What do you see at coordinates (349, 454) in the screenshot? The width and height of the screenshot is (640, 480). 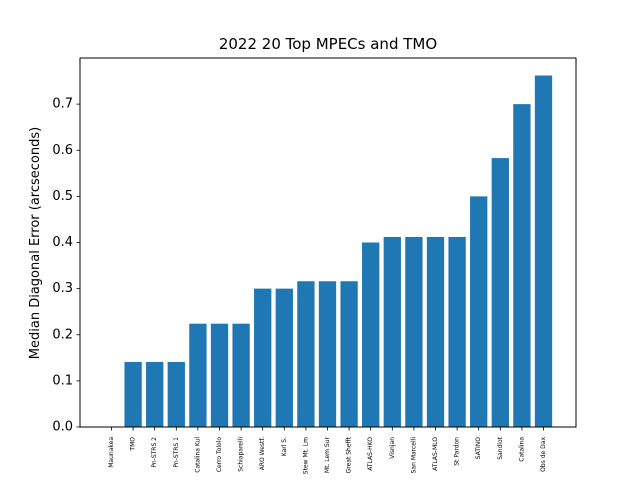 I see `x-tick-label-11: Great Shefft` at bounding box center [349, 454].